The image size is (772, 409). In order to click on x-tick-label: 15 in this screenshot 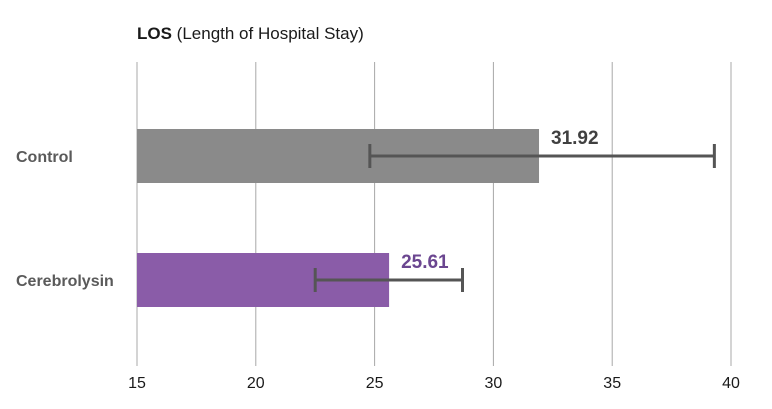, I will do `click(137, 383)`.